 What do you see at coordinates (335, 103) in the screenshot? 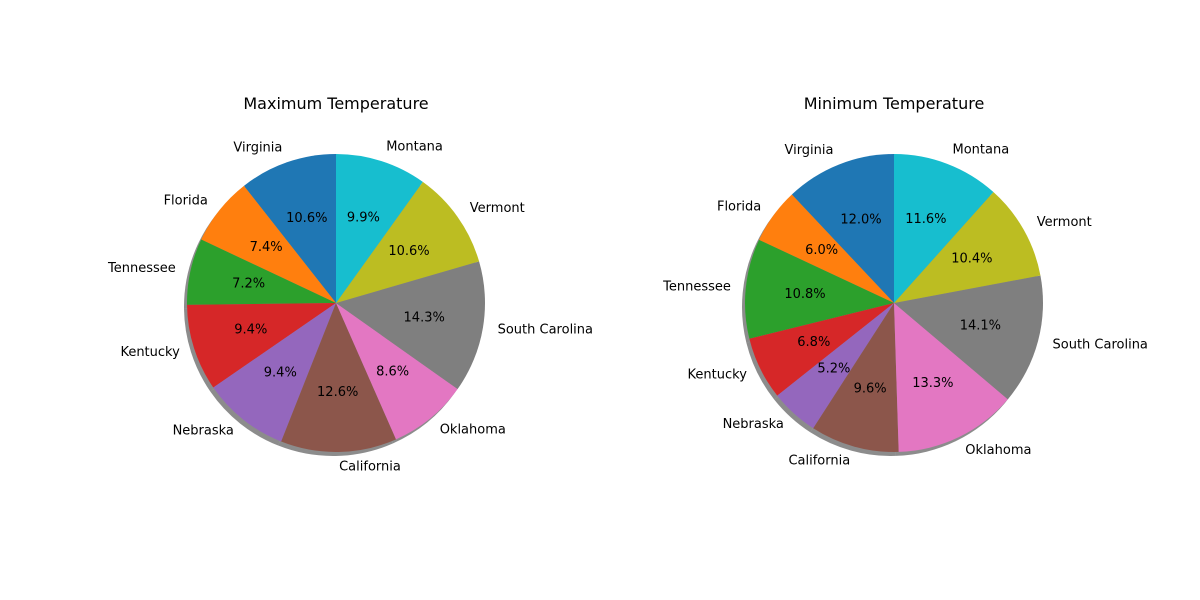
I see `chart-title-max: Maximum Temperature` at bounding box center [335, 103].